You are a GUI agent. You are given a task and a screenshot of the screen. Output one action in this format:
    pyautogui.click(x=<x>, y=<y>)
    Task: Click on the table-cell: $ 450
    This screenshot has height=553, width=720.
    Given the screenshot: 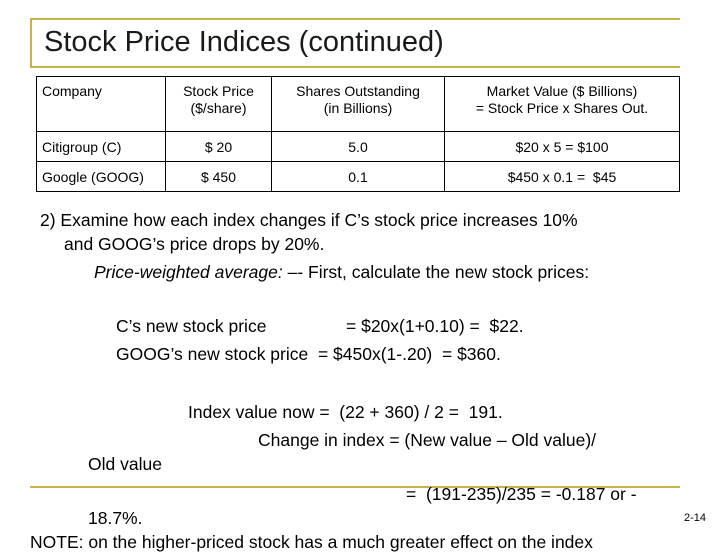 What is the action you would take?
    pyautogui.click(x=218, y=176)
    